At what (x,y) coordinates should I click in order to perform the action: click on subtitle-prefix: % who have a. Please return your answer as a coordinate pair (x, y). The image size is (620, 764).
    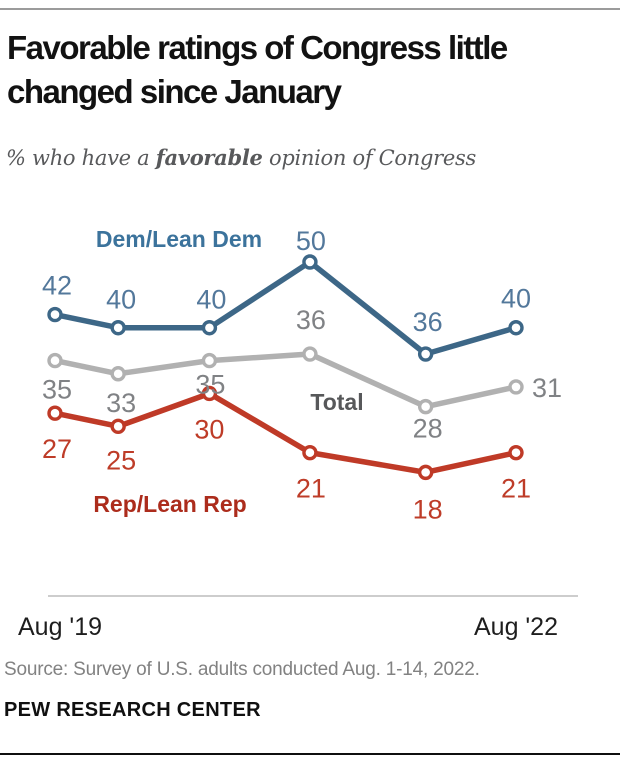
    Looking at the image, I should click on (81, 158).